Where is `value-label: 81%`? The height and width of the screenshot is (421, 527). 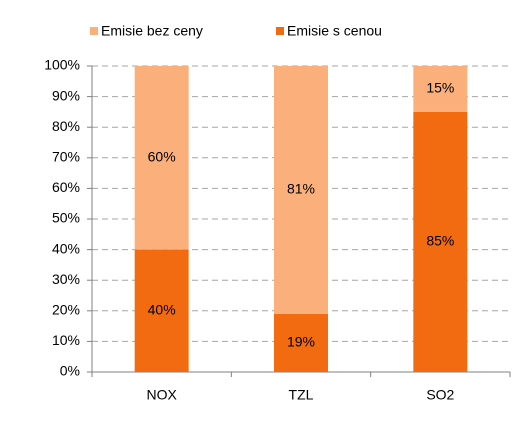
value-label: 81% is located at coordinates (301, 189).